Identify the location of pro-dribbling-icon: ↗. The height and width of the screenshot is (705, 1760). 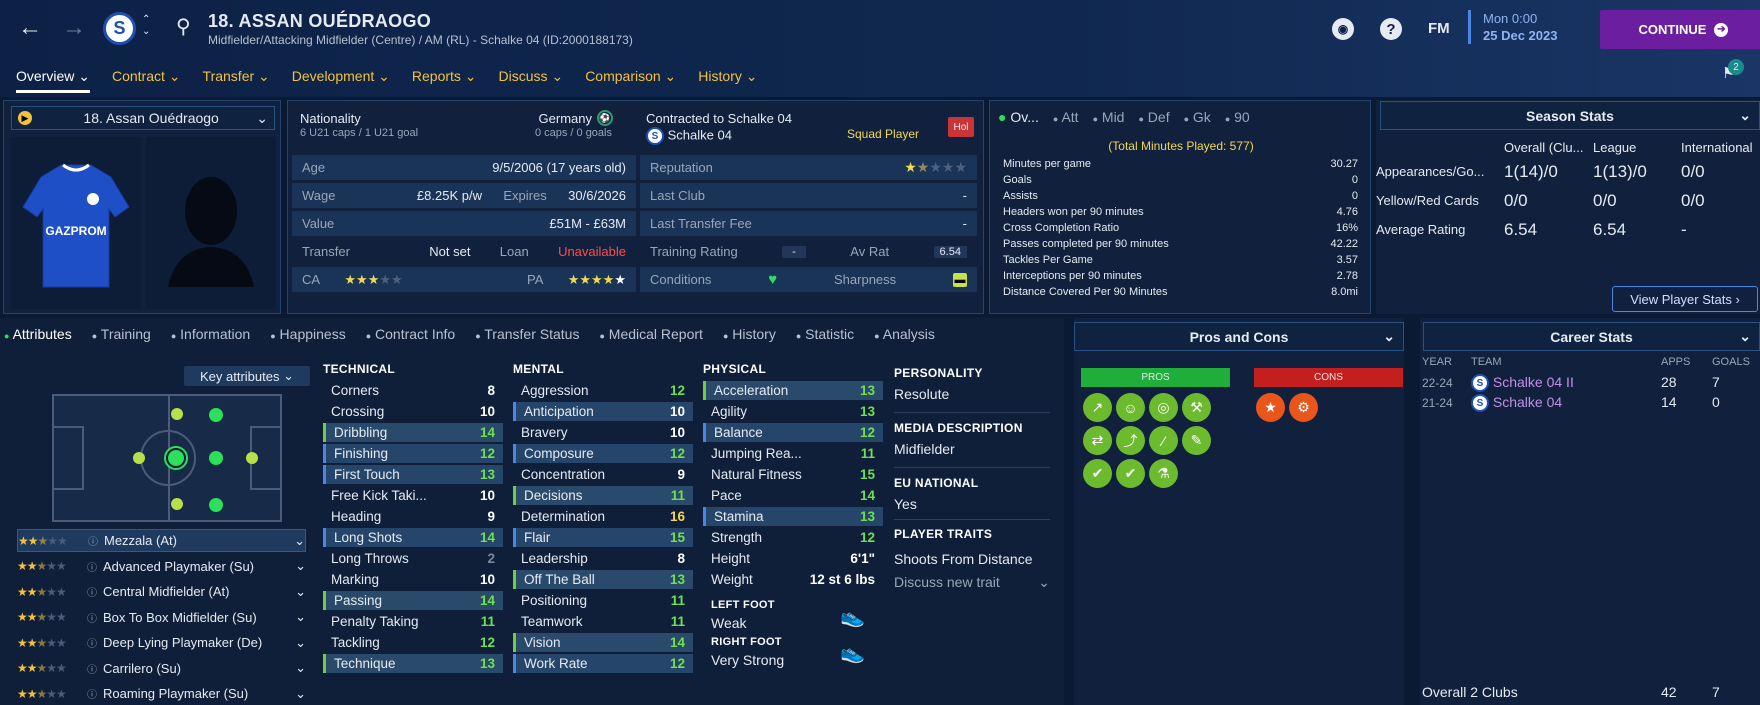
(1097, 407).